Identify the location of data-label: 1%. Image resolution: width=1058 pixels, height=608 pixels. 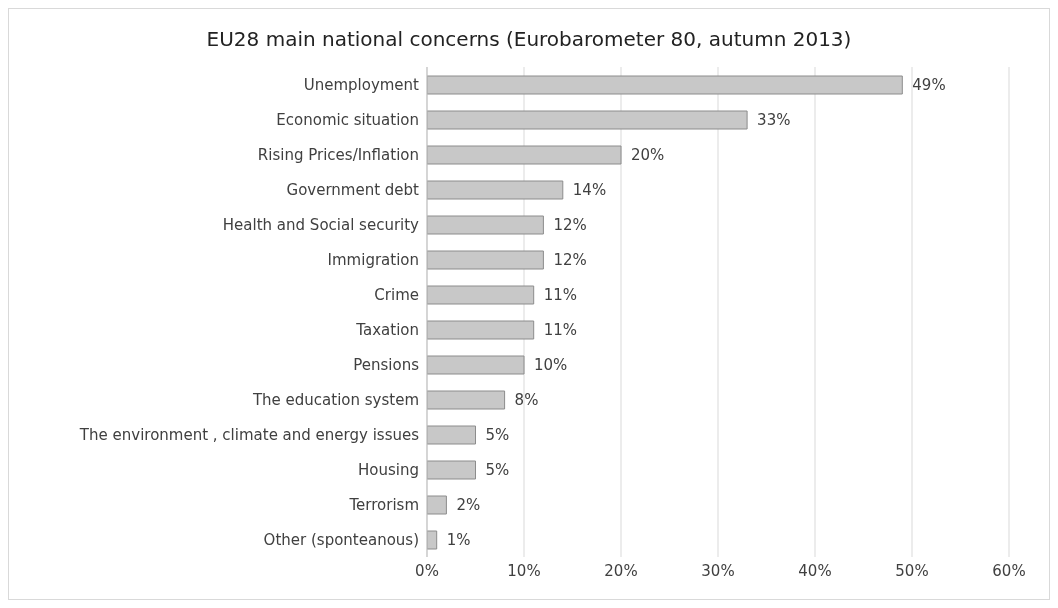
(458, 540).